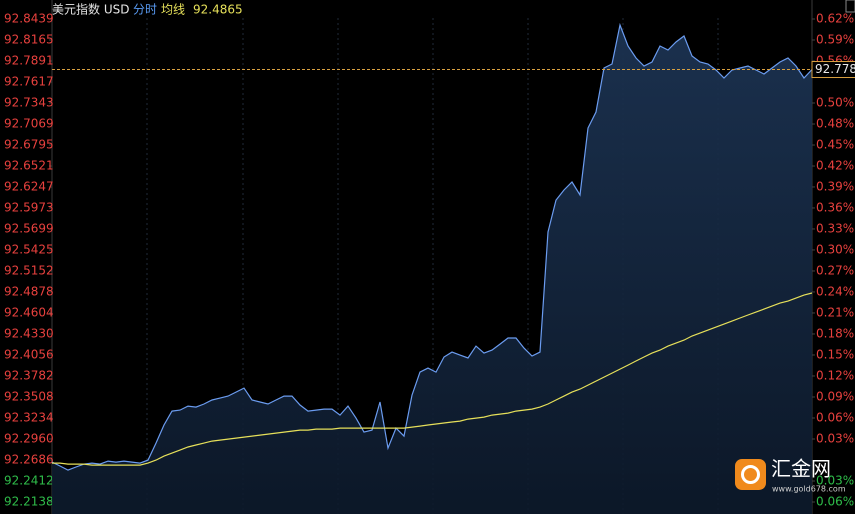  Describe the element at coordinates (29, 19) in the screenshot. I see `y-tick-label: 92.8439` at that location.